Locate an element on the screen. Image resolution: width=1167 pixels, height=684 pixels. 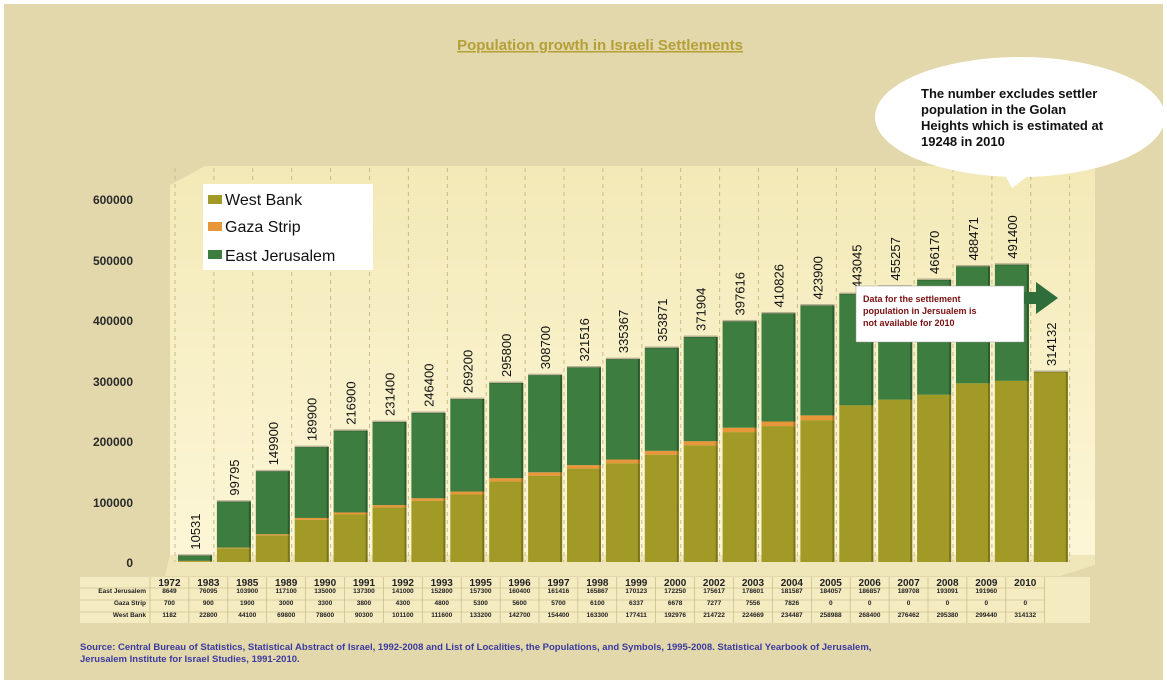
legend-swatch-gaza-strip is located at coordinates (215, 226).